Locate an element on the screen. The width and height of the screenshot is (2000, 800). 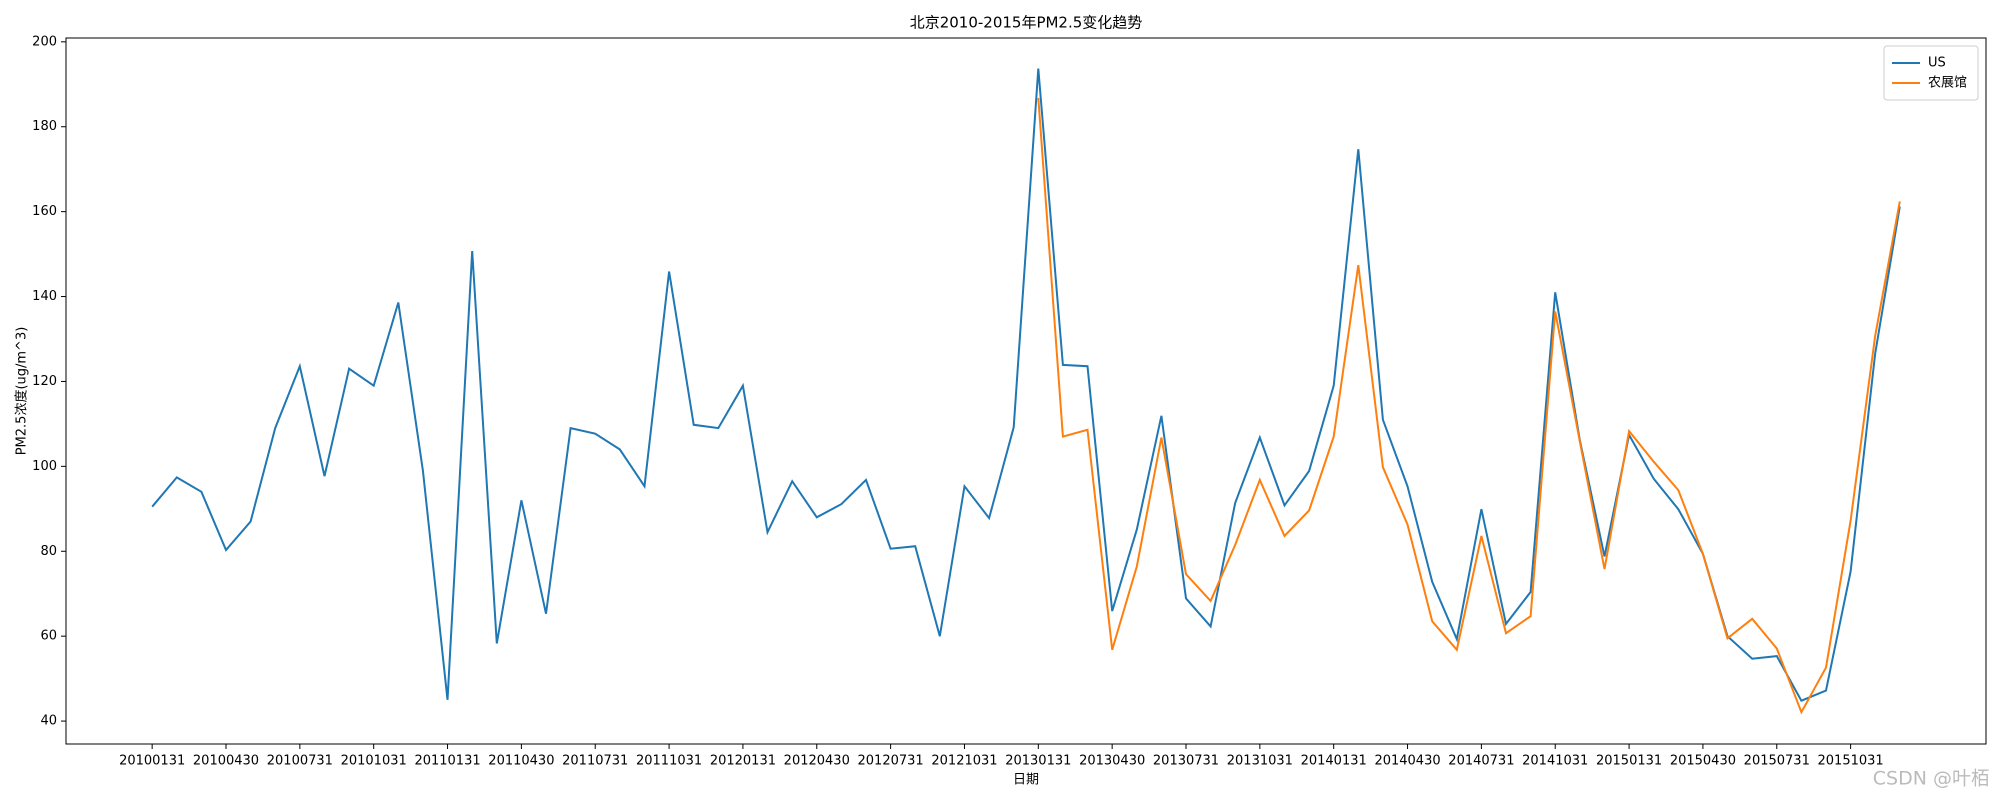
x-tick-label: 20110731 is located at coordinates (595, 761).